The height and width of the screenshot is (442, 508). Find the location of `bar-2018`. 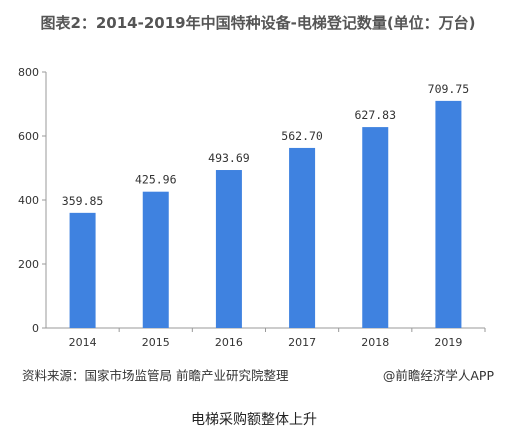

bar-2018 is located at coordinates (375, 228).